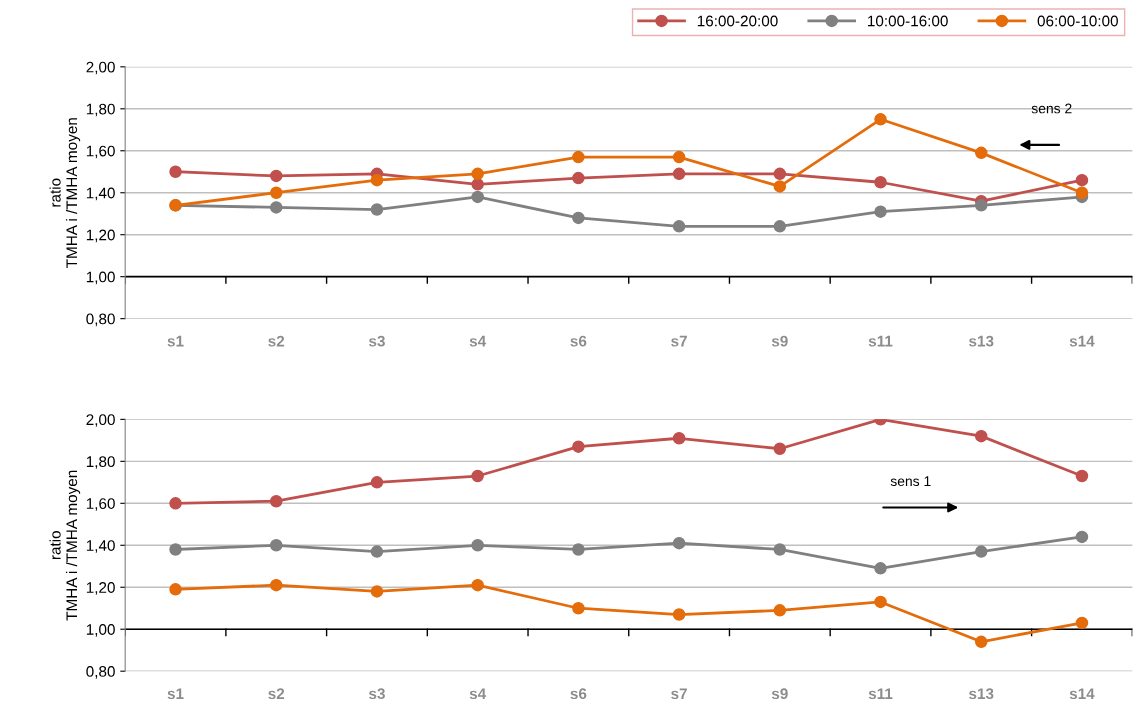 This screenshot has width=1138, height=711. What do you see at coordinates (737, 21) in the screenshot?
I see `legend-label: 16:00-20:00` at bounding box center [737, 21].